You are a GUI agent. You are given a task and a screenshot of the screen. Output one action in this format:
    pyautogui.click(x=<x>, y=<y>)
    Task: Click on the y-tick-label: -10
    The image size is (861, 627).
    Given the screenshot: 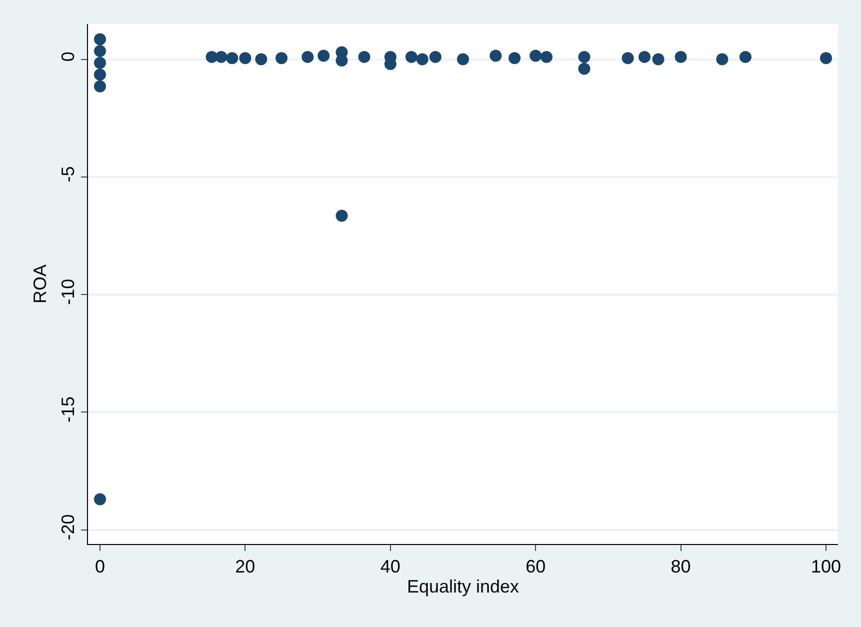 What is the action you would take?
    pyautogui.click(x=68, y=291)
    